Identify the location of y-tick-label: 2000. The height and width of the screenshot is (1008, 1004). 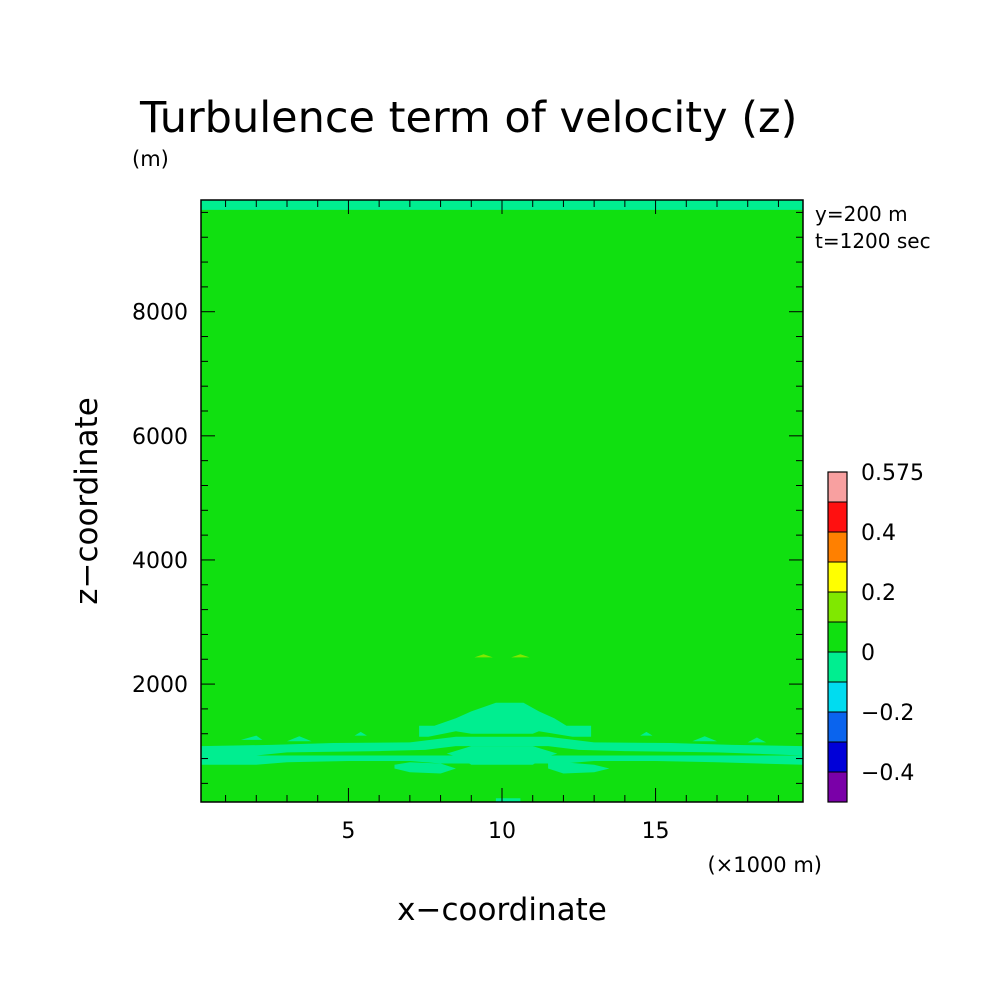
(160, 685).